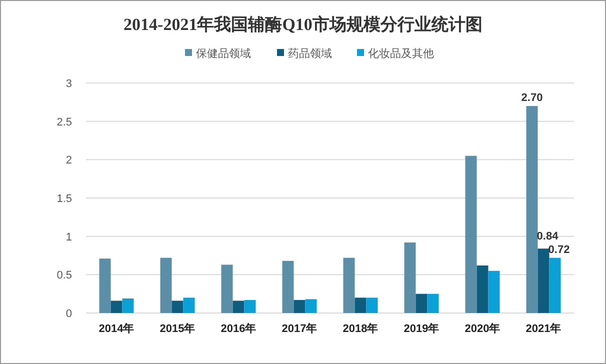  Describe the element at coordinates (64, 199) in the screenshot. I see `y-tick-label: 1.5` at that location.